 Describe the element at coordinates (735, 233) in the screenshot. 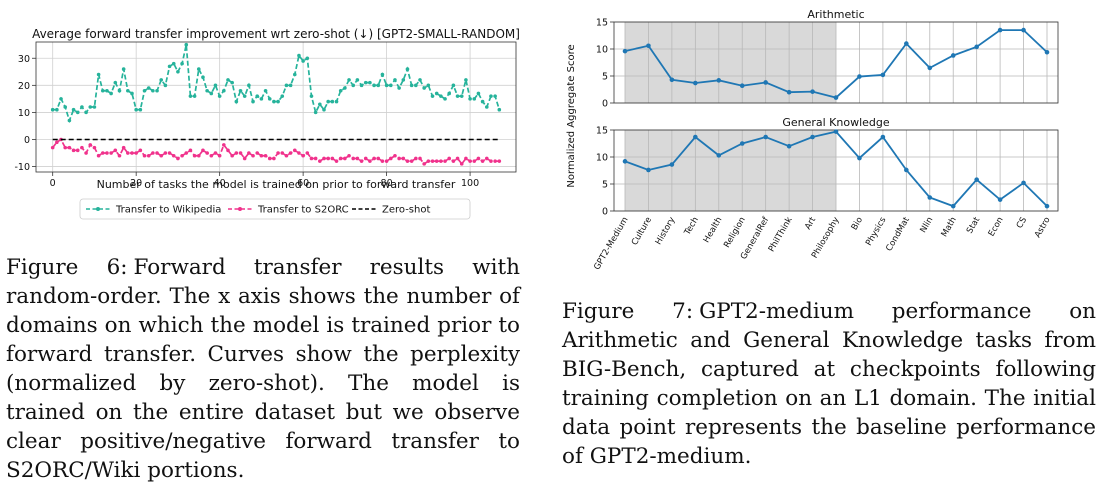

I see `x-tick-label: Religion` at that location.